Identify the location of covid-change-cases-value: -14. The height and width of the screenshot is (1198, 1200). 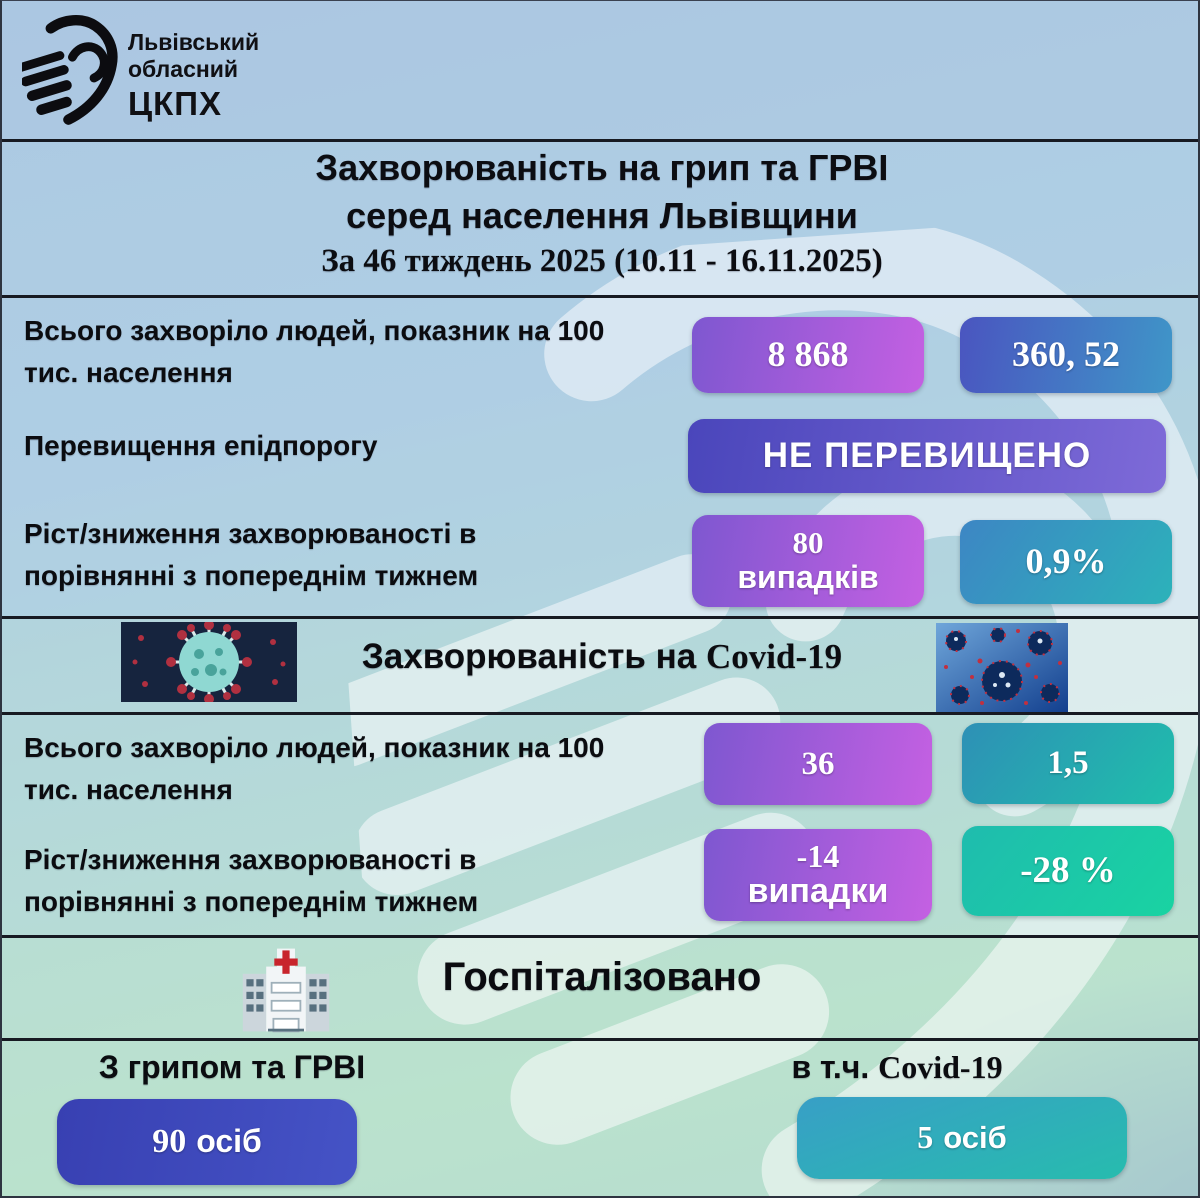
(818, 855).